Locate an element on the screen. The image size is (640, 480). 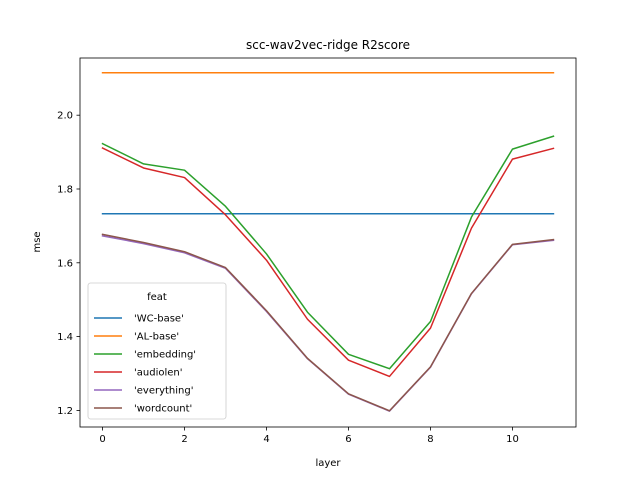
x-tick-label-1: 2 is located at coordinates (184, 439).